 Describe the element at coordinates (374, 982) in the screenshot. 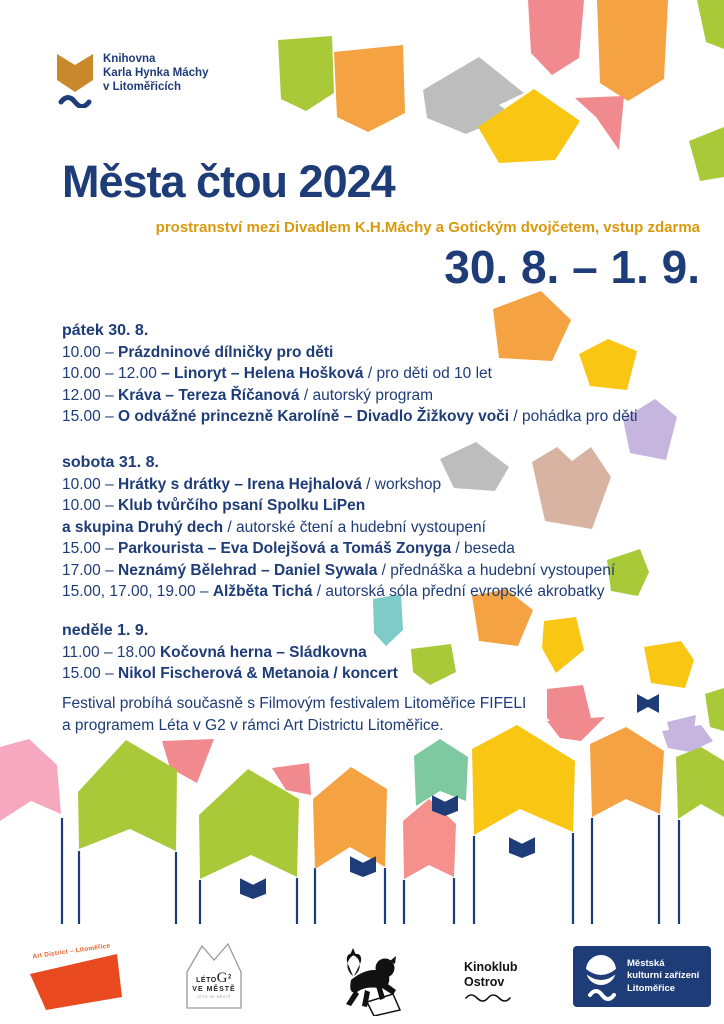

I see `lion-icon` at that location.